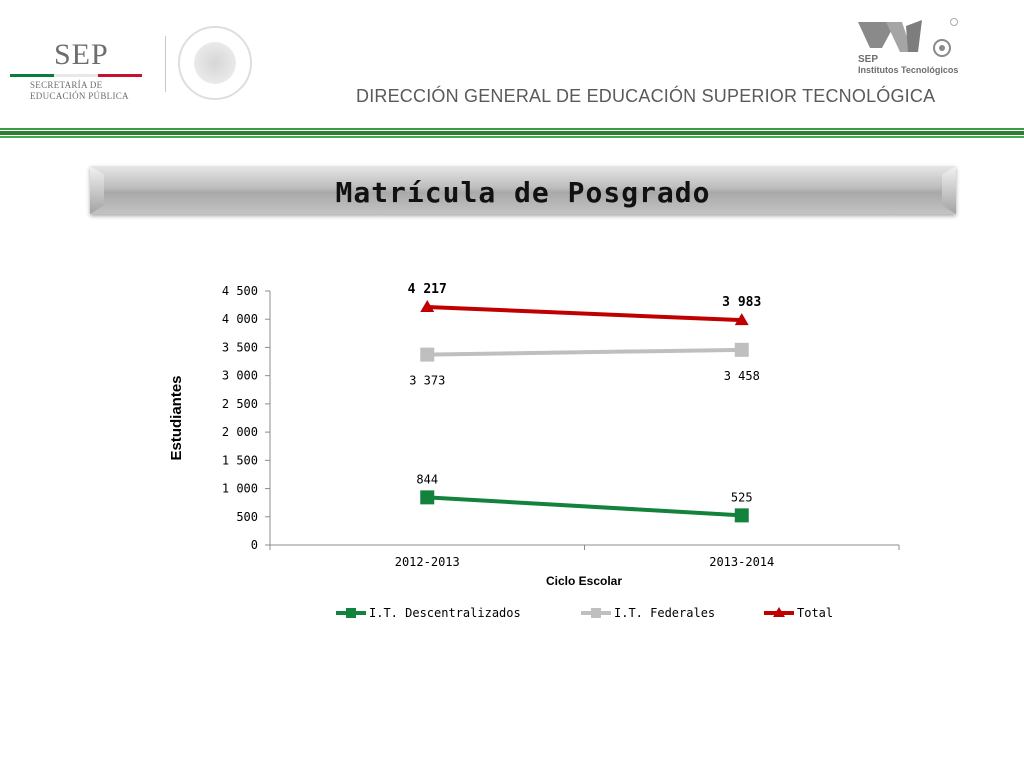 This screenshot has height=768, width=1024. Describe the element at coordinates (240, 291) in the screenshot. I see `y-tick-label: 4 500` at that location.